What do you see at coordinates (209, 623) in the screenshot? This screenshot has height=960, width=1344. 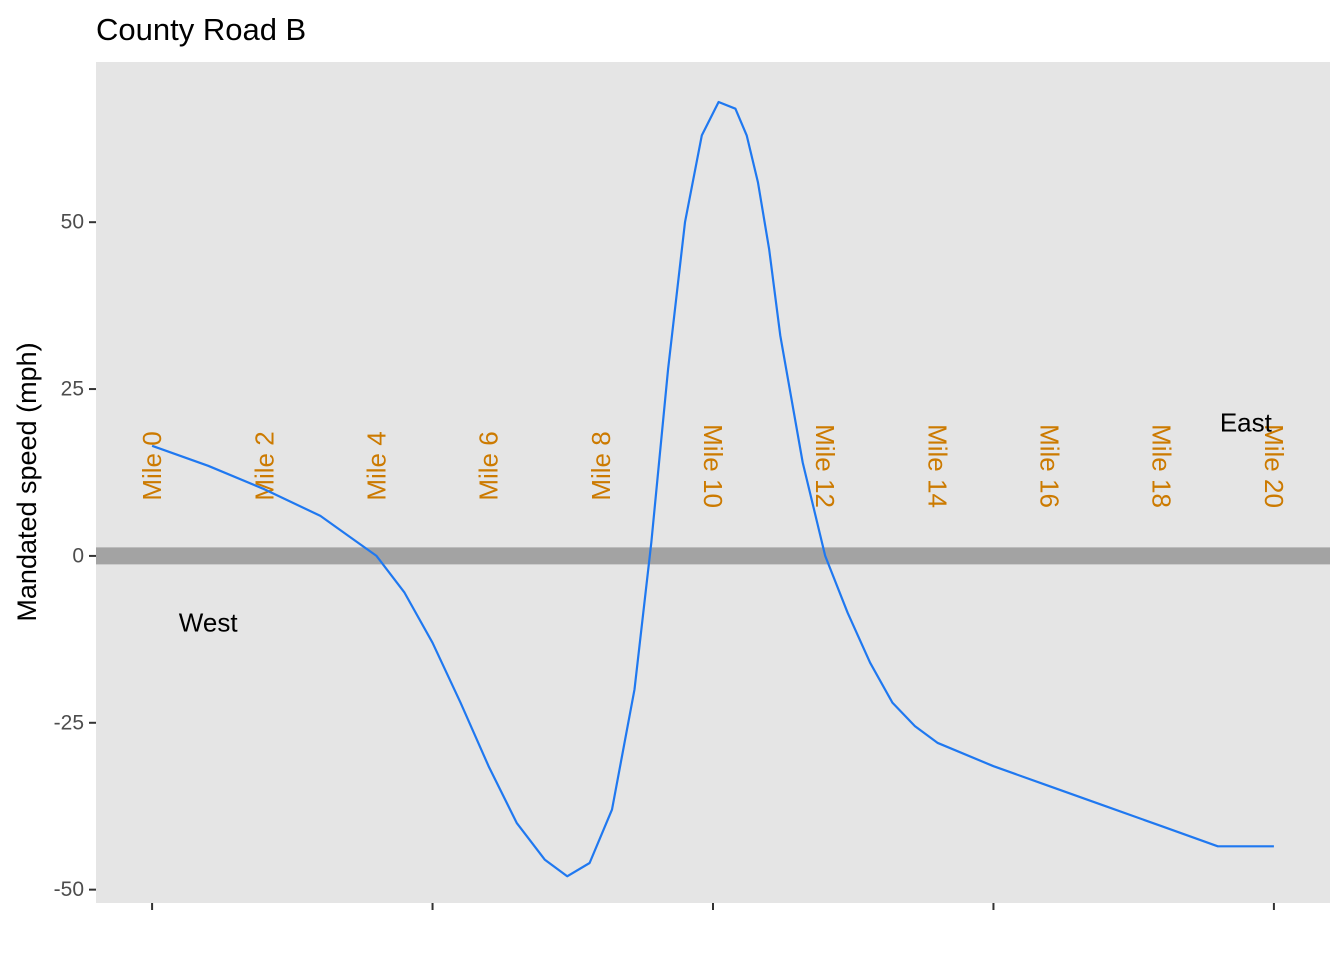 I see `west-label: West` at bounding box center [209, 623].